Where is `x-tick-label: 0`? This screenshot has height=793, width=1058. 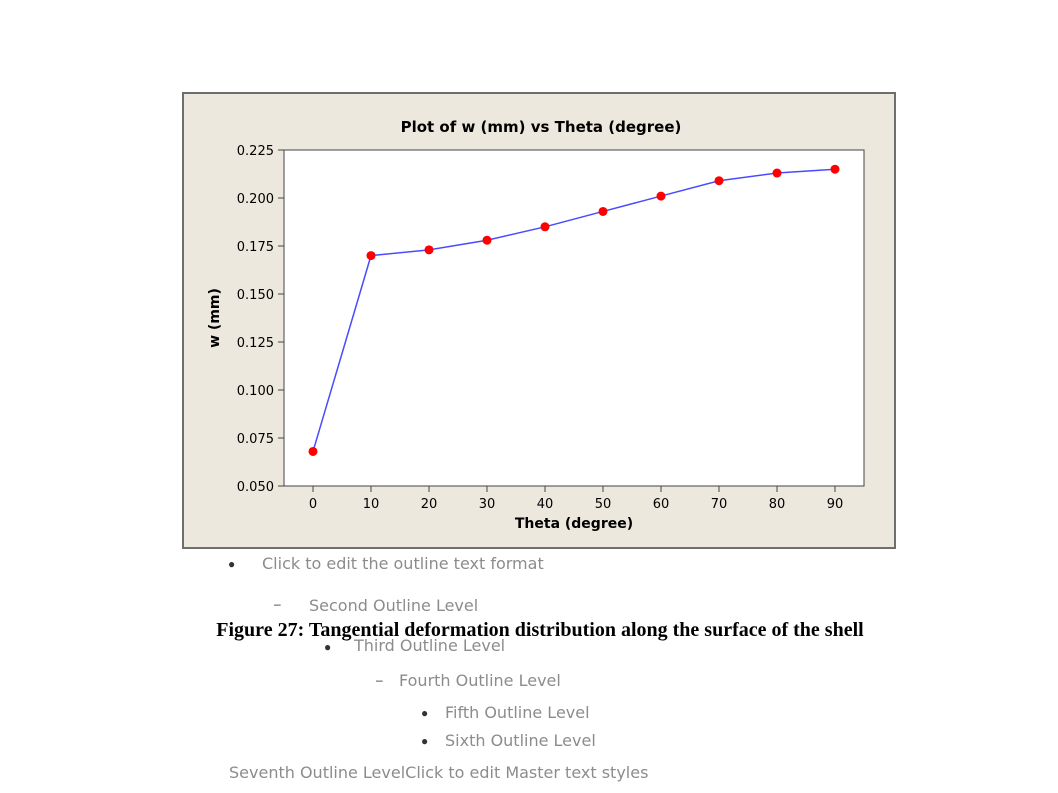
x-tick-label: 0 is located at coordinates (313, 504).